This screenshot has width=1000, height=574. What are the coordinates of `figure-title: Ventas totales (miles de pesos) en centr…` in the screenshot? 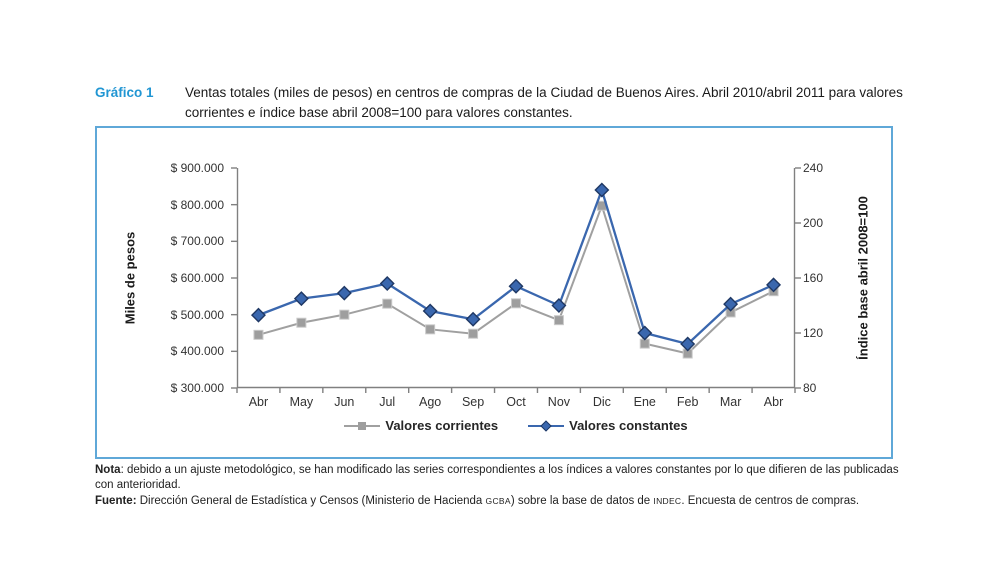 It's located at (544, 102).